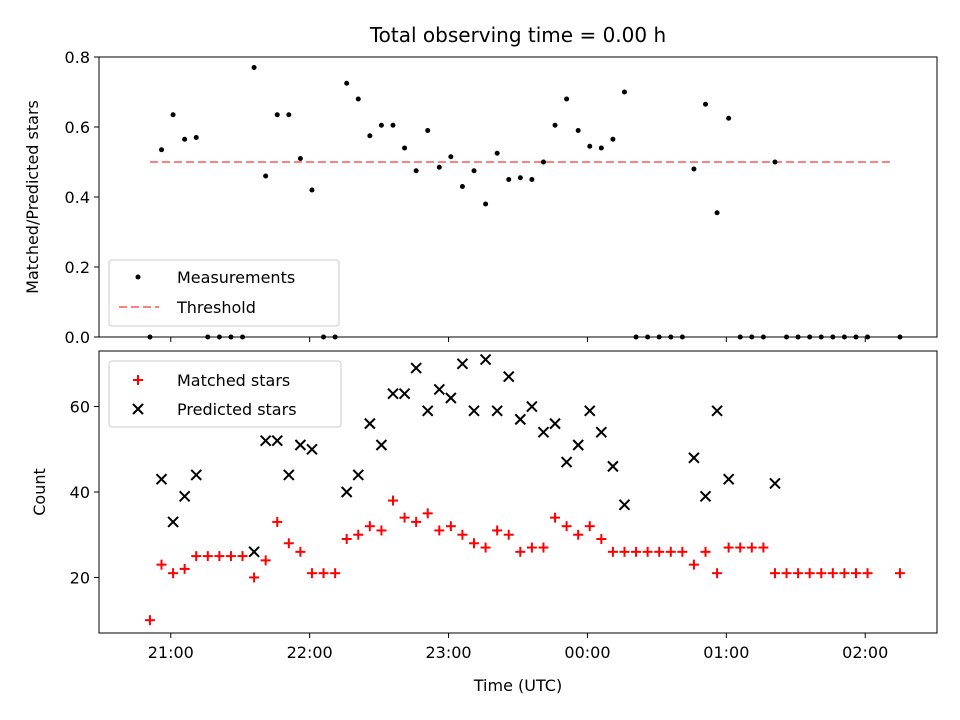 The width and height of the screenshot is (960, 720). What do you see at coordinates (518, 647) in the screenshot?
I see `bottom-x-axis-ticks: 21:00 22:00 23:00 00:00 01:00 02:00` at bounding box center [518, 647].